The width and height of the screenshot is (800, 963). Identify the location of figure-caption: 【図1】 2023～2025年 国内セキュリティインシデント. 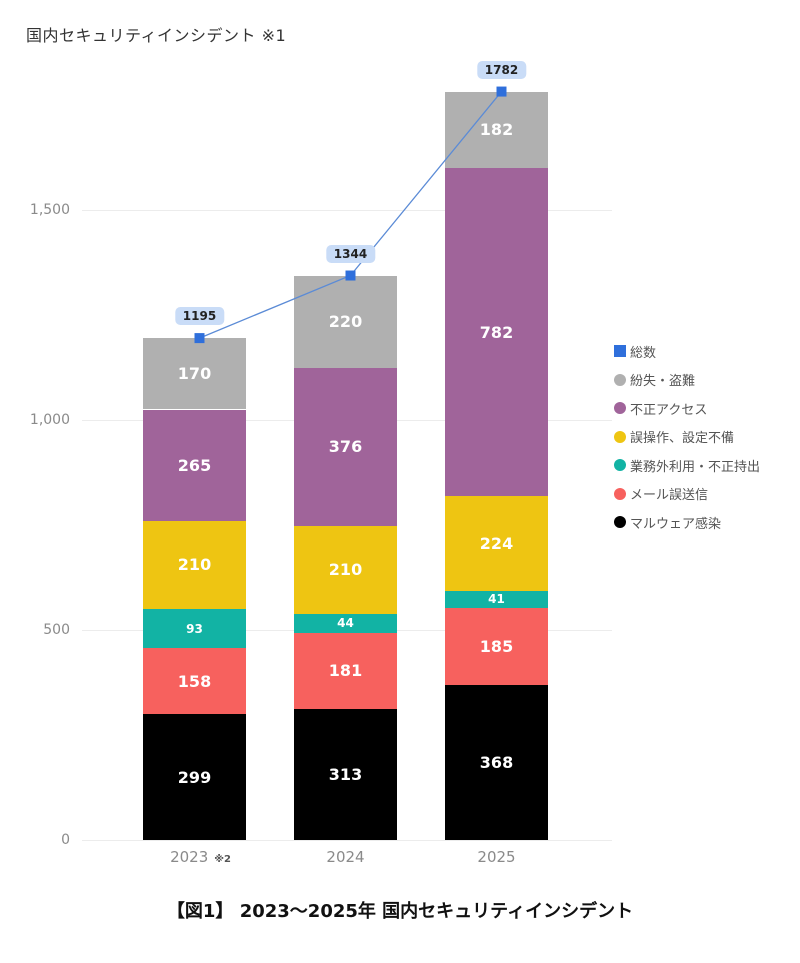
(400, 911).